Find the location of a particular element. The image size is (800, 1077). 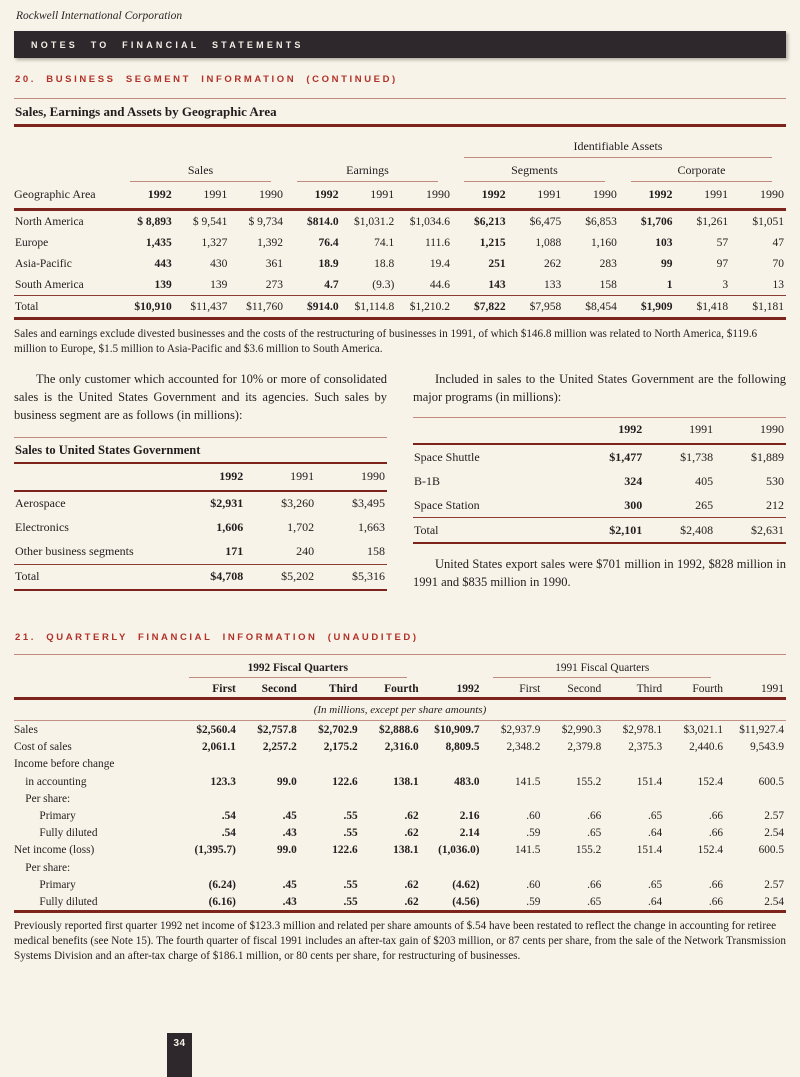

table-row: Electronics 1,606 1,702 1,663 is located at coordinates (200, 528).